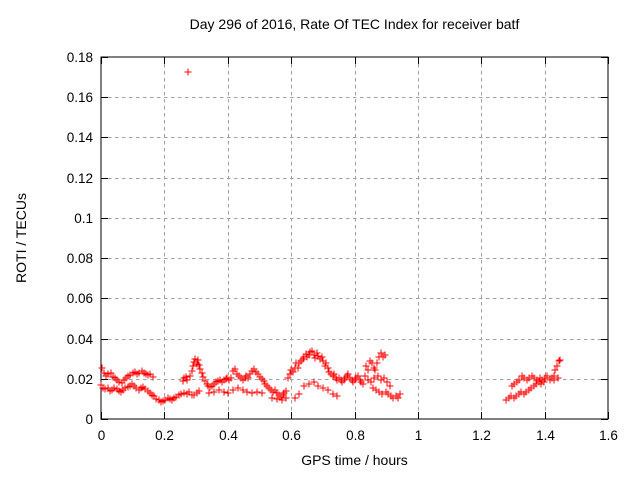 This screenshot has width=640, height=480. What do you see at coordinates (83, 218) in the screenshot?
I see `y-tick-label: 0.1` at bounding box center [83, 218].